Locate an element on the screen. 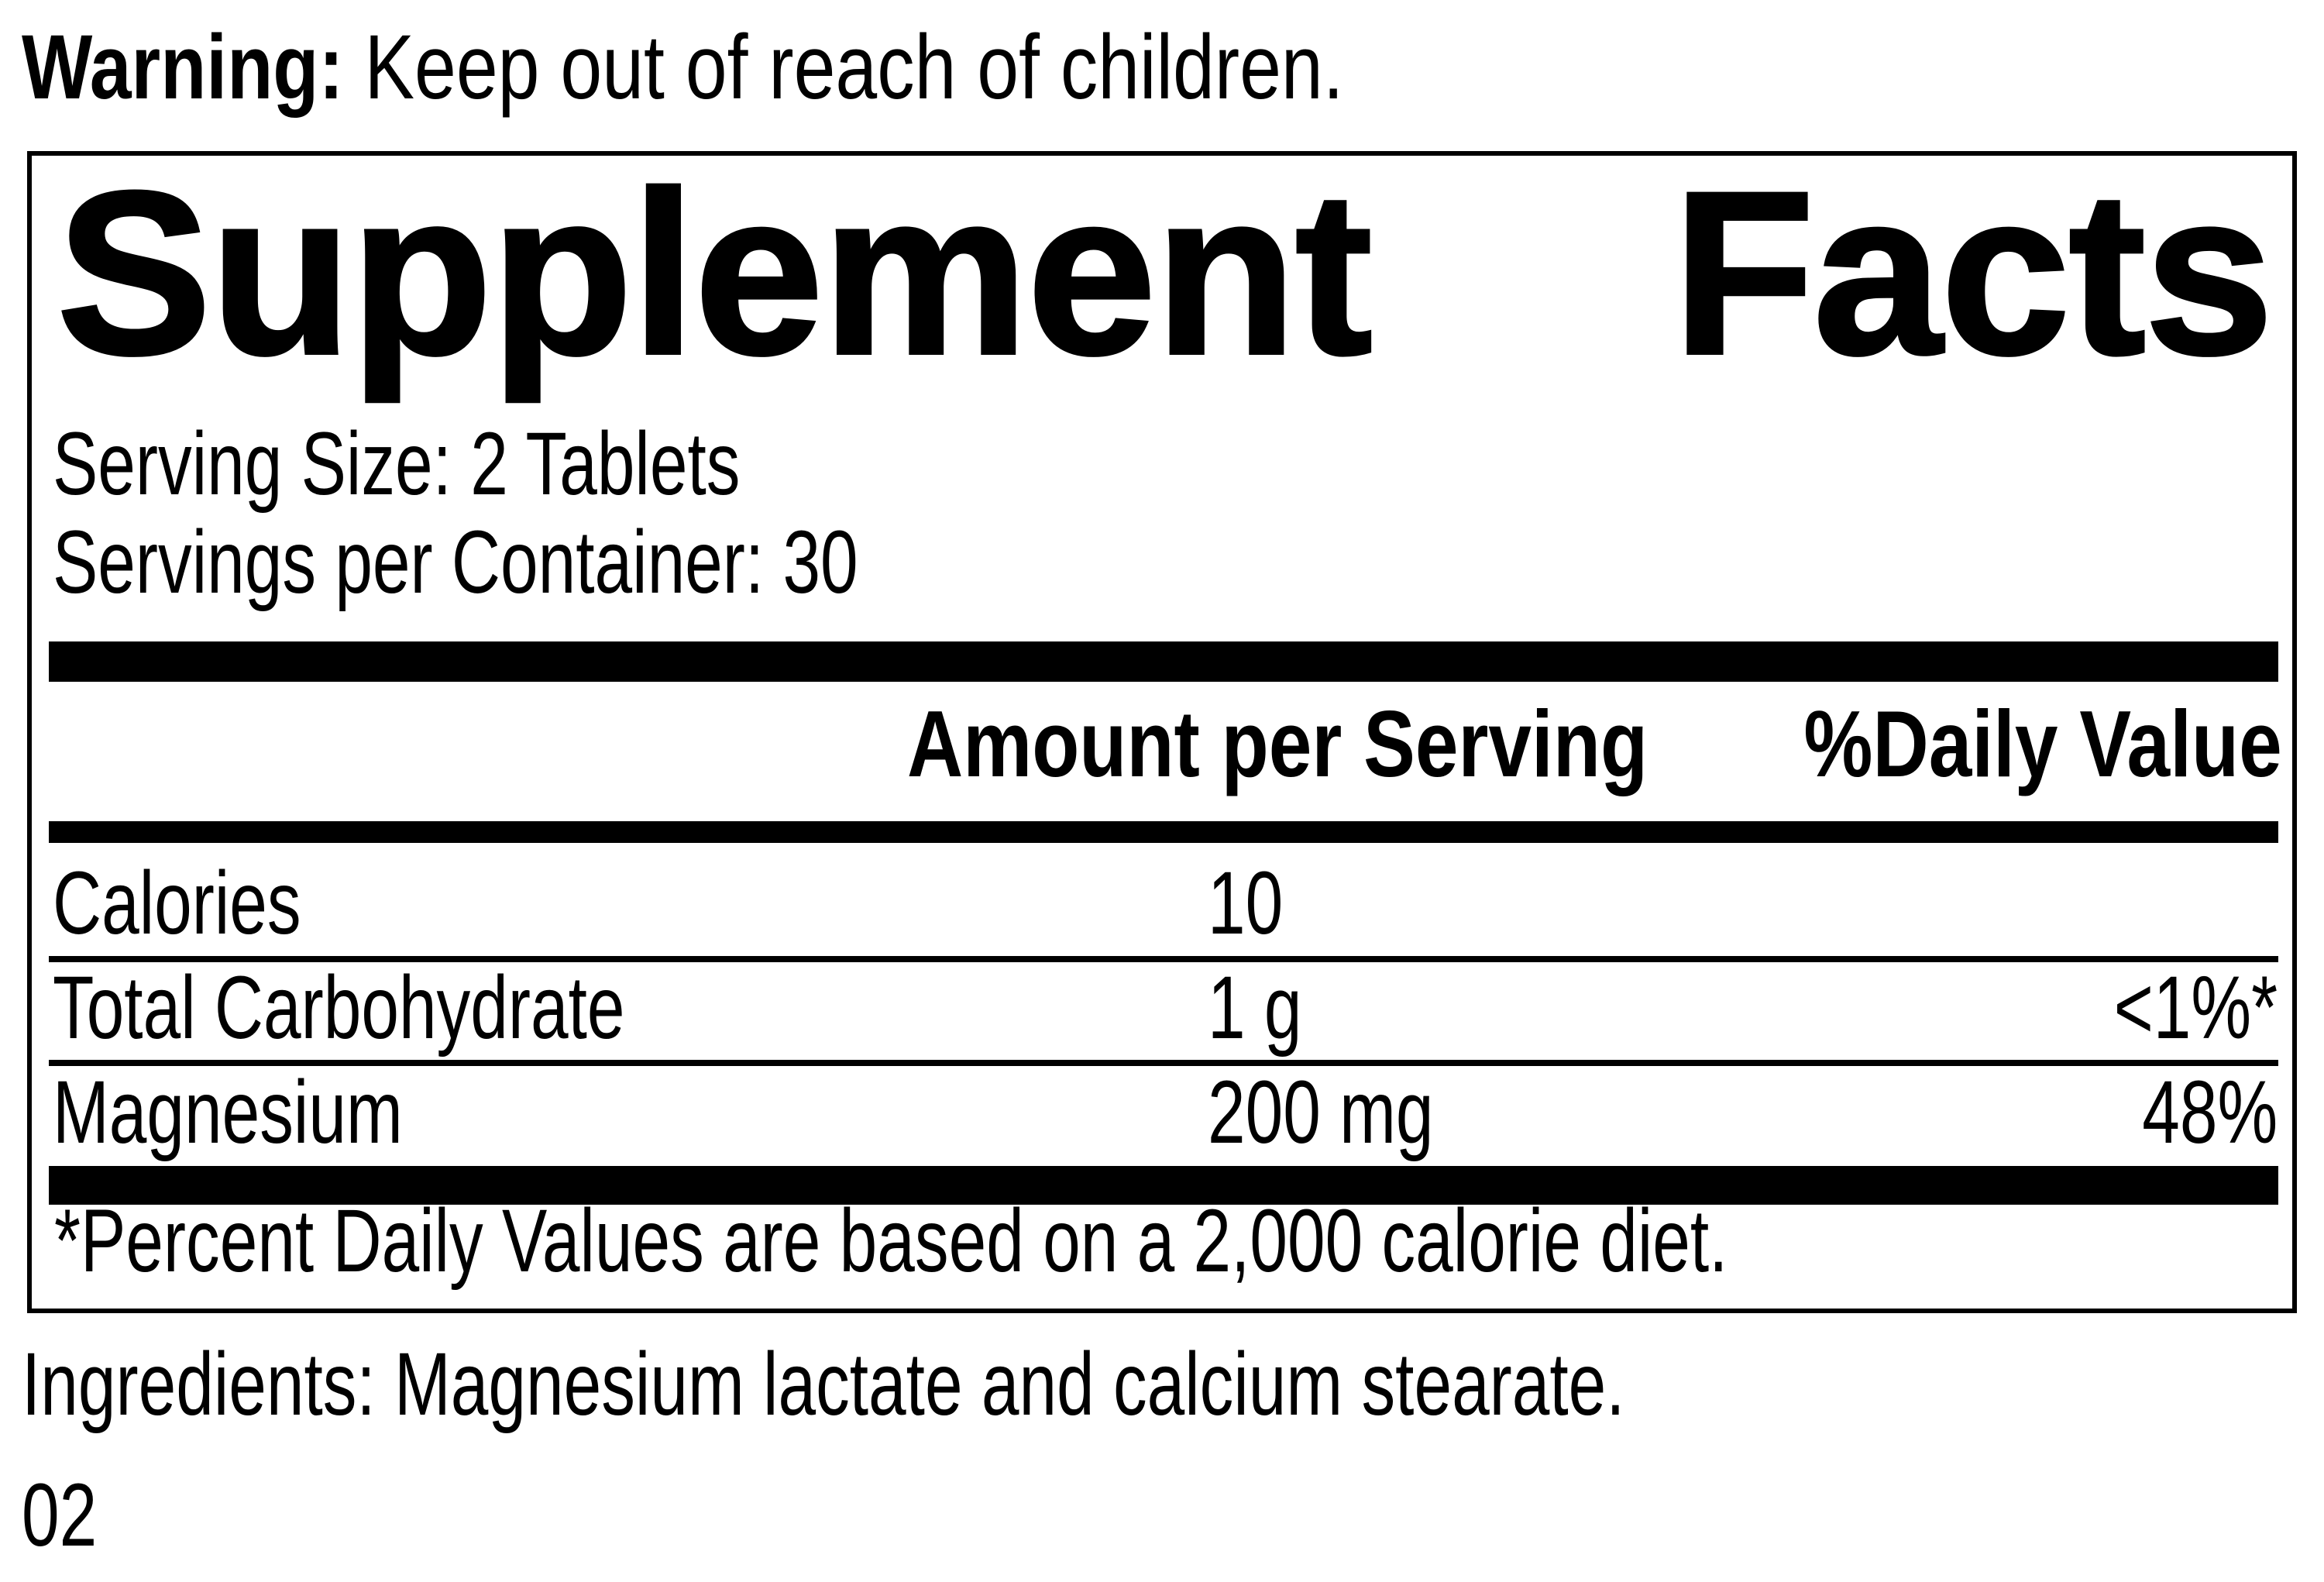 The width and height of the screenshot is (2324, 1582). title-word-supplement: Supplement is located at coordinates (714, 273).